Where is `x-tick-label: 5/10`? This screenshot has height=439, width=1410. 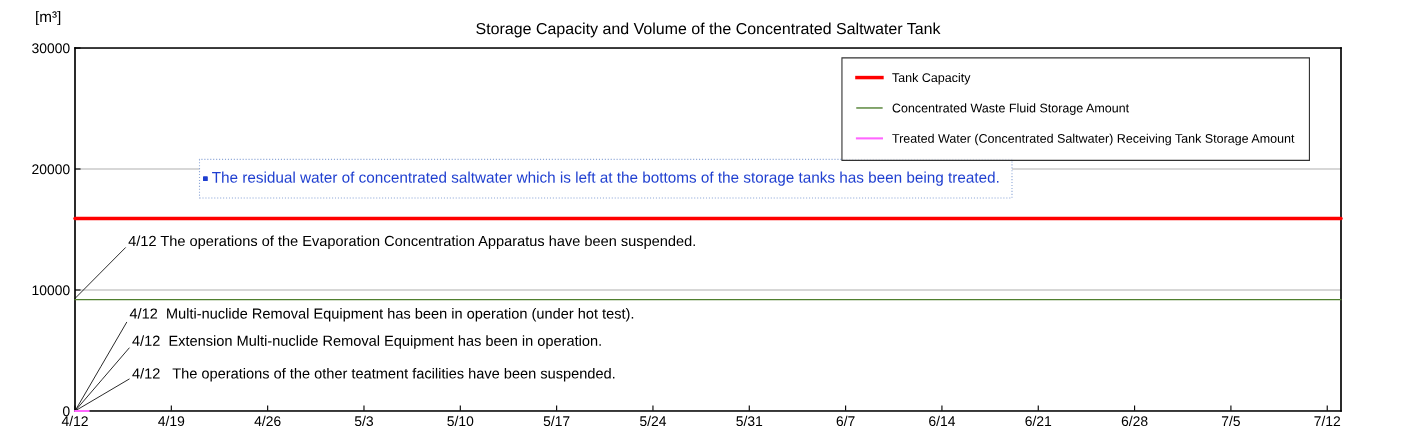 x-tick-label: 5/10 is located at coordinates (460, 421).